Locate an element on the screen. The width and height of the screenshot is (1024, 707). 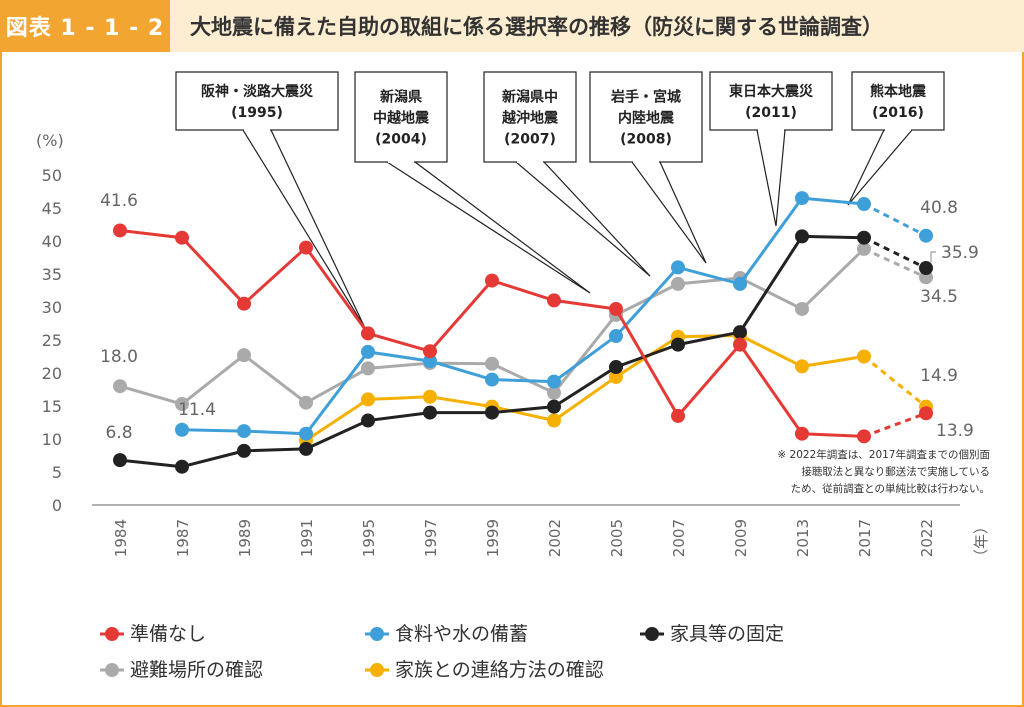
annotation-callout: 阪神・淡路大震災 (1995) is located at coordinates (270, 200).